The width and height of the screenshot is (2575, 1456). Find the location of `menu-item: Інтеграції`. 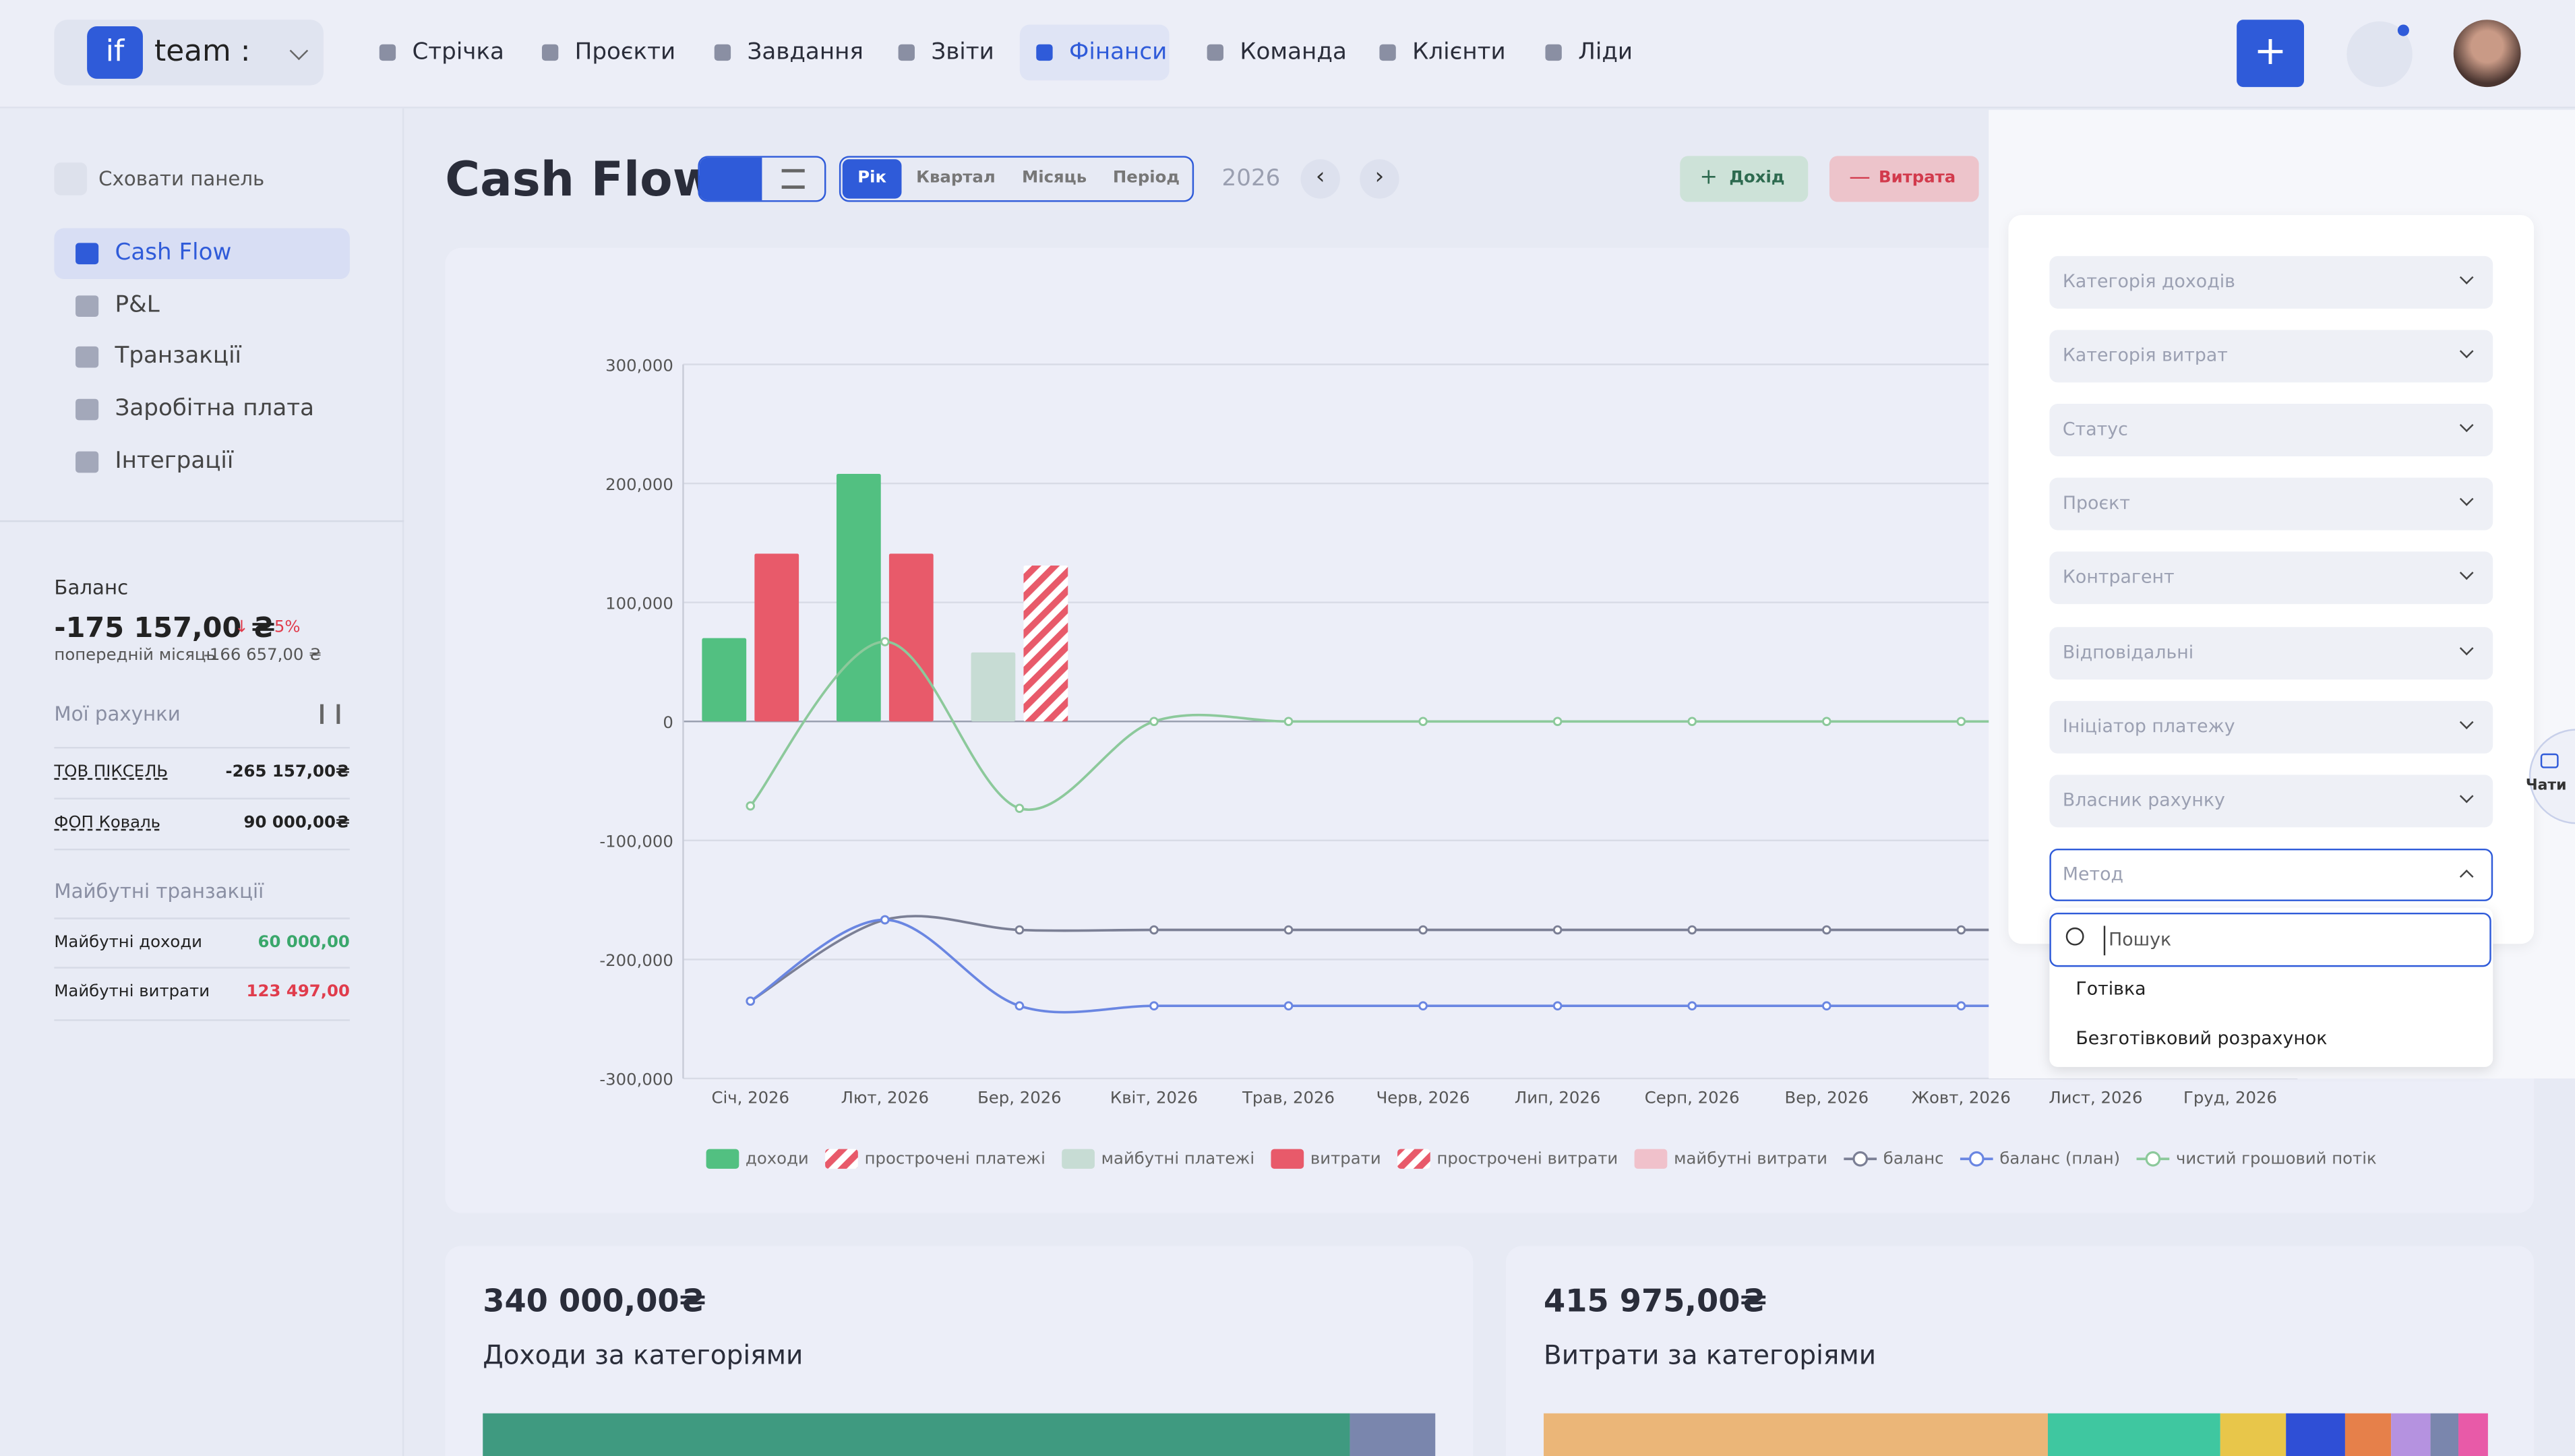

menu-item: Інтеграції is located at coordinates (174, 462).